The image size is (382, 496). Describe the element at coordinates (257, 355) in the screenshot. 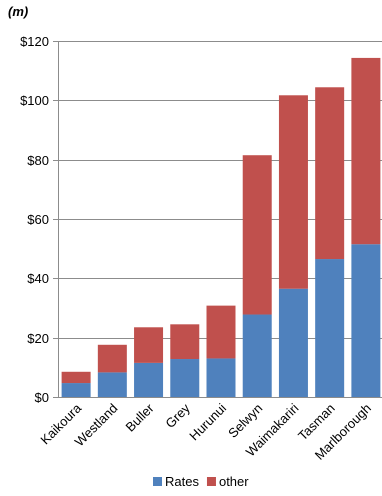

I see `bar-rates-selwyn` at that location.